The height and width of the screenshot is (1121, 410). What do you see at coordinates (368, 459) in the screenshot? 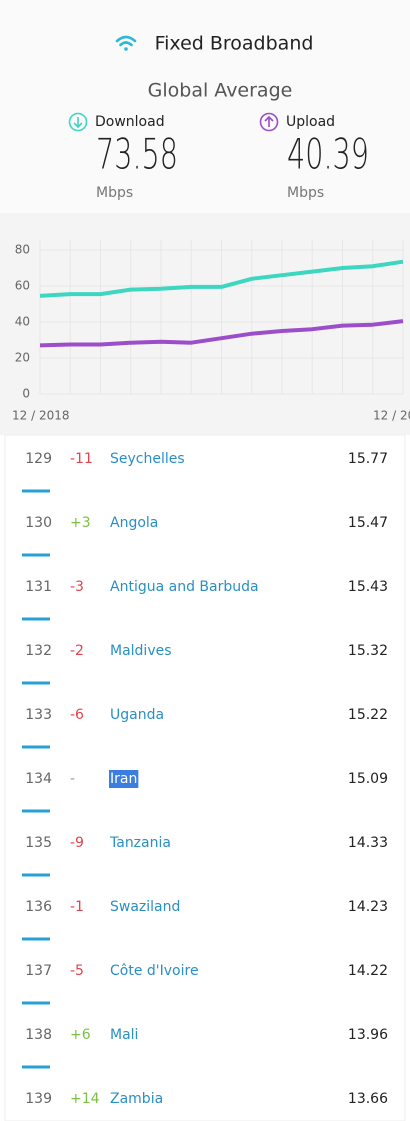
I see `speed: 15.77` at bounding box center [368, 459].